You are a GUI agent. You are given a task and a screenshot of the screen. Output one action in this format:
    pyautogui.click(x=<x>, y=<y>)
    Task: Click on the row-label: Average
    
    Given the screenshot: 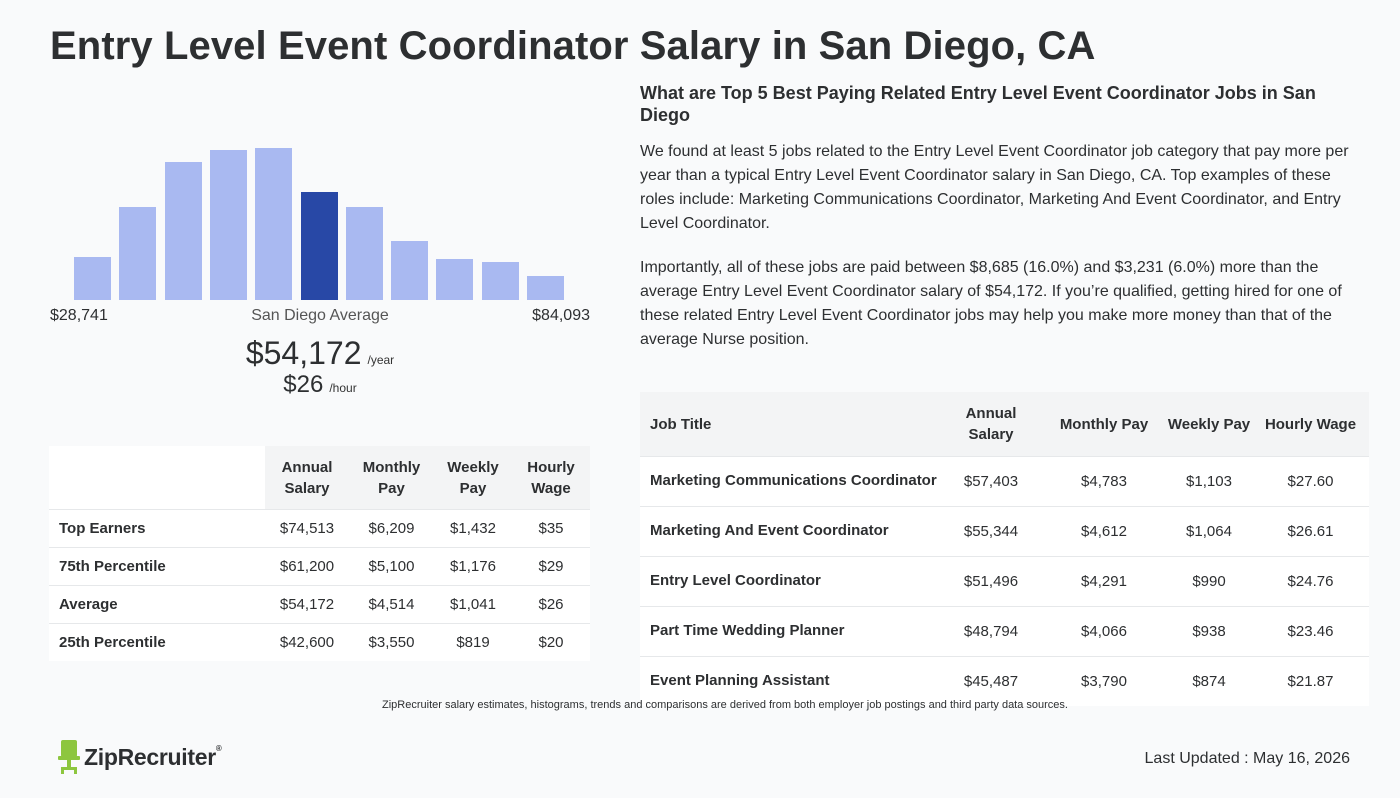 What is the action you would take?
    pyautogui.click(x=157, y=604)
    